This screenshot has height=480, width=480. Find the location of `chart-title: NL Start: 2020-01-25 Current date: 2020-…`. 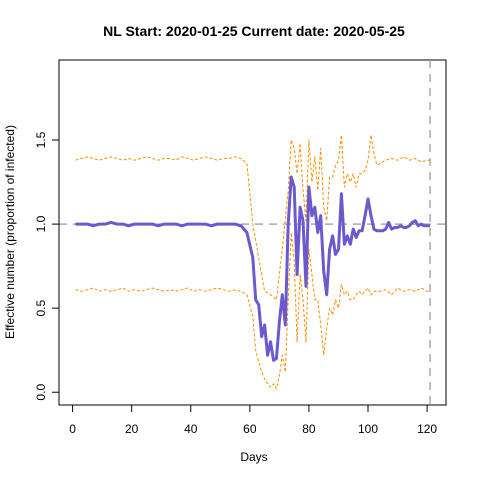

chart-title: NL Start: 2020-01-25 Current date: 2020-… is located at coordinates (254, 31).